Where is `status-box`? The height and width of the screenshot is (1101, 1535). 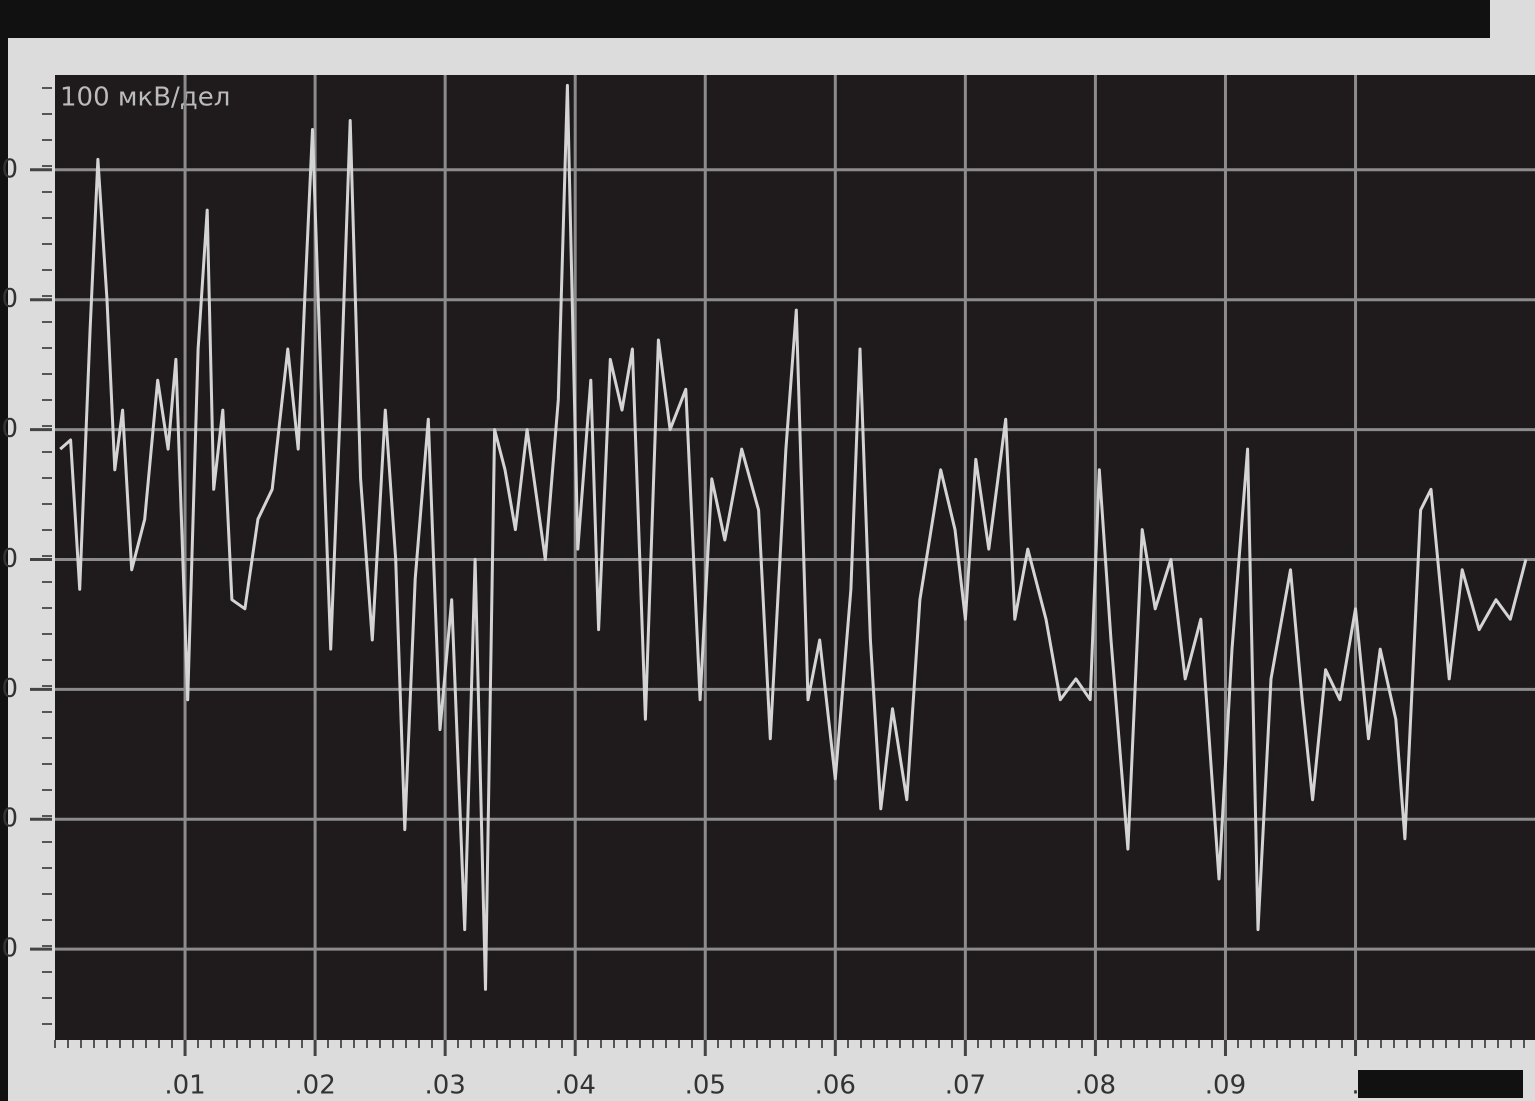
status-box is located at coordinates (1440, 1084).